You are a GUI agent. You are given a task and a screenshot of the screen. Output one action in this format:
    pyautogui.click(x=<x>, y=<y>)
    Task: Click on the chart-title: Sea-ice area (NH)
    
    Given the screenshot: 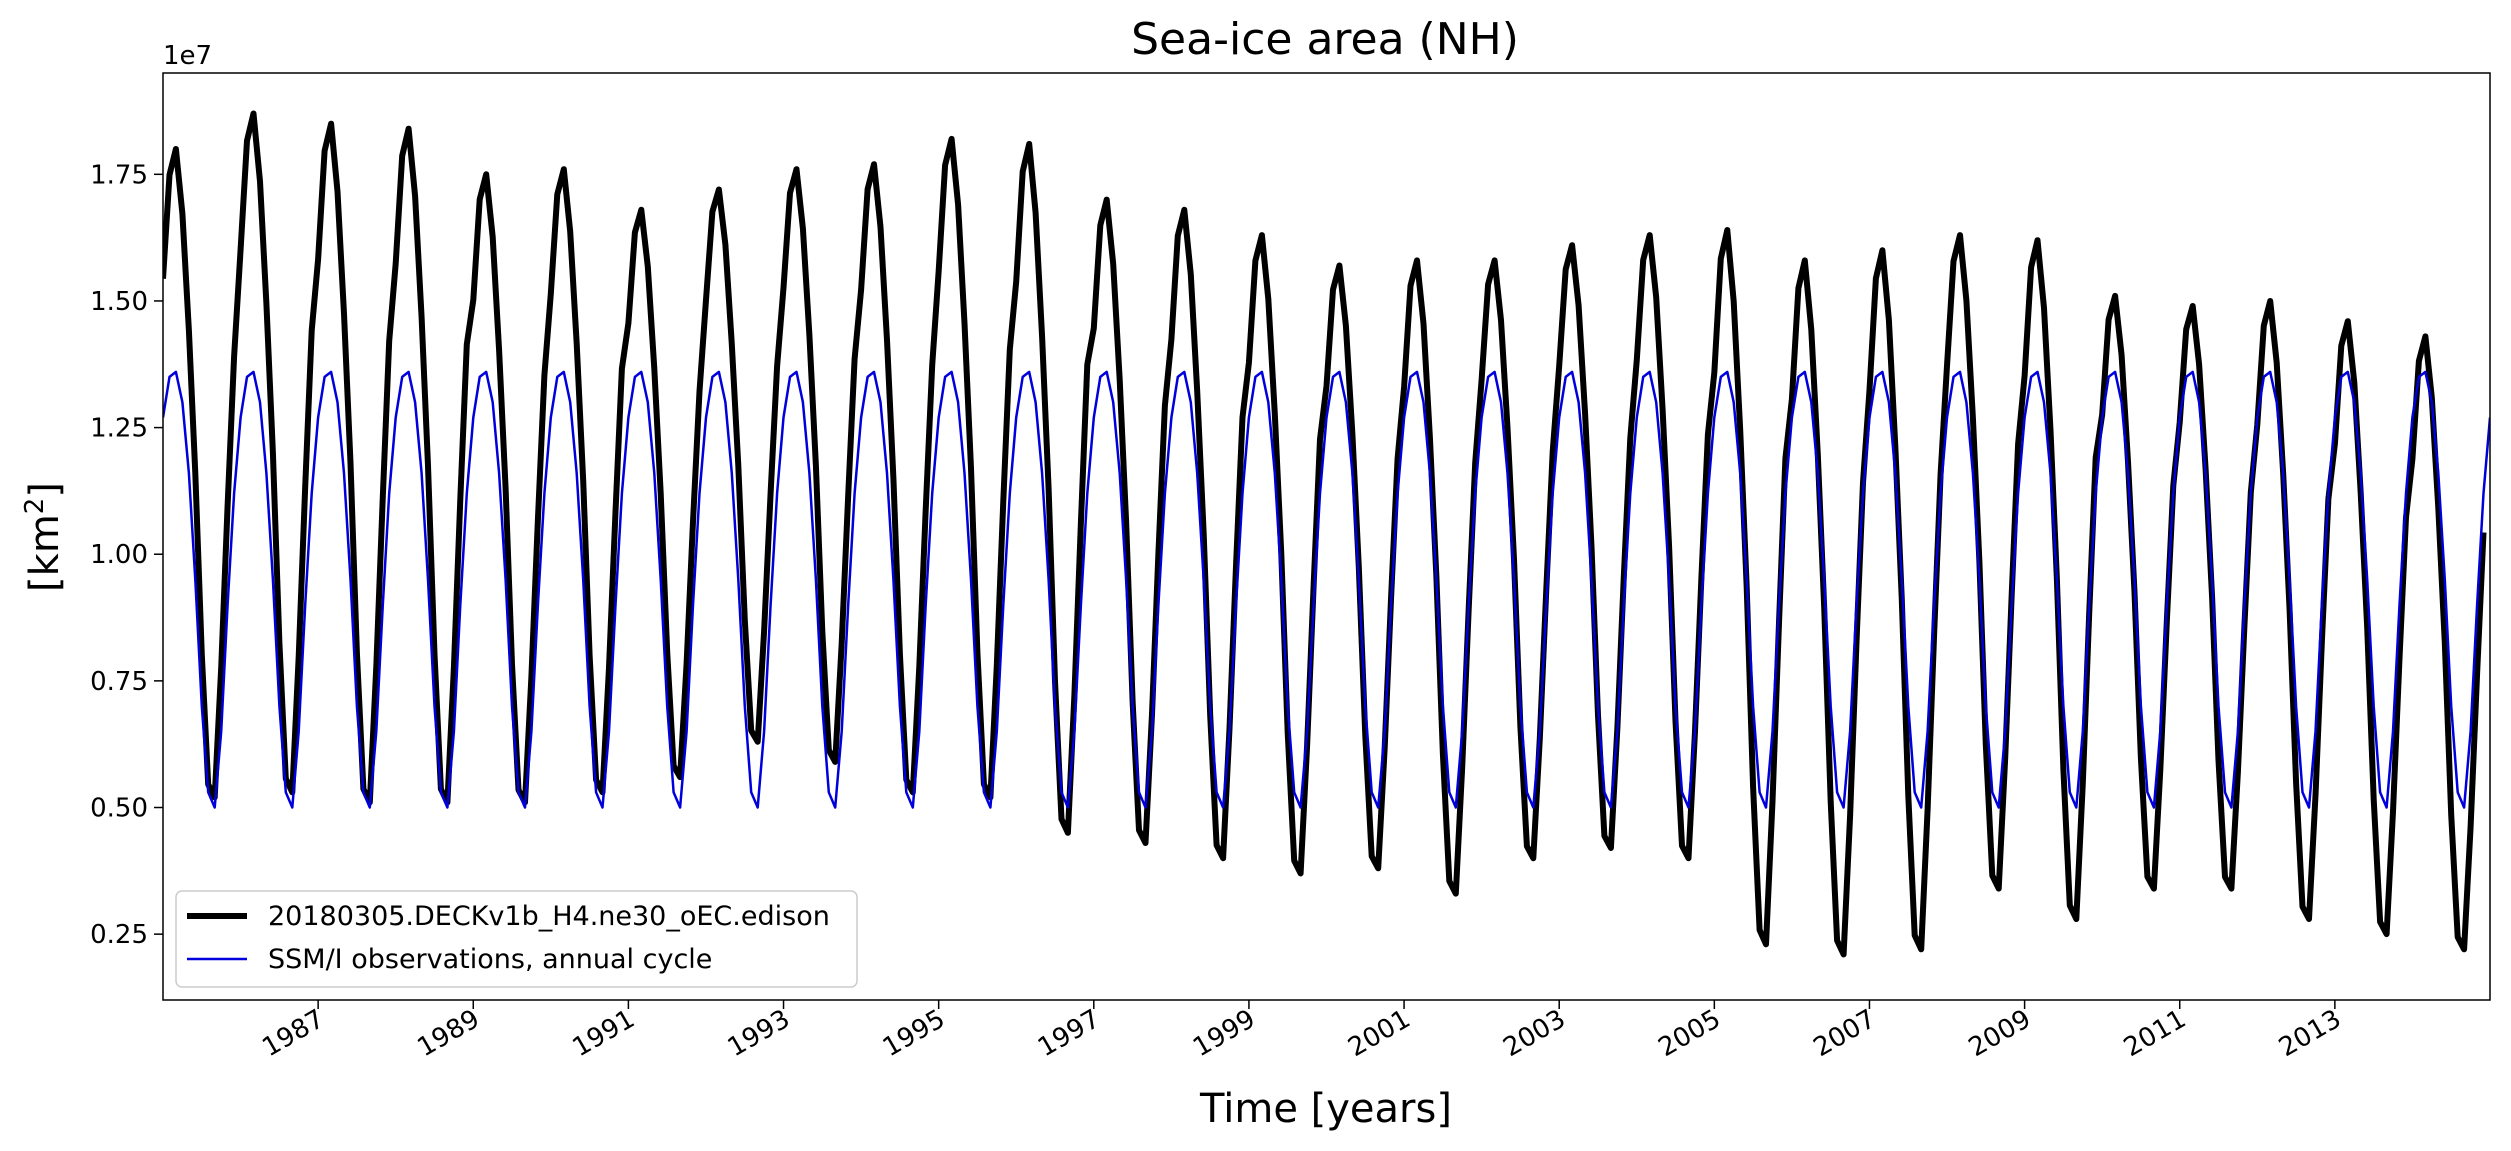 What is the action you would take?
    pyautogui.click(x=1325, y=39)
    